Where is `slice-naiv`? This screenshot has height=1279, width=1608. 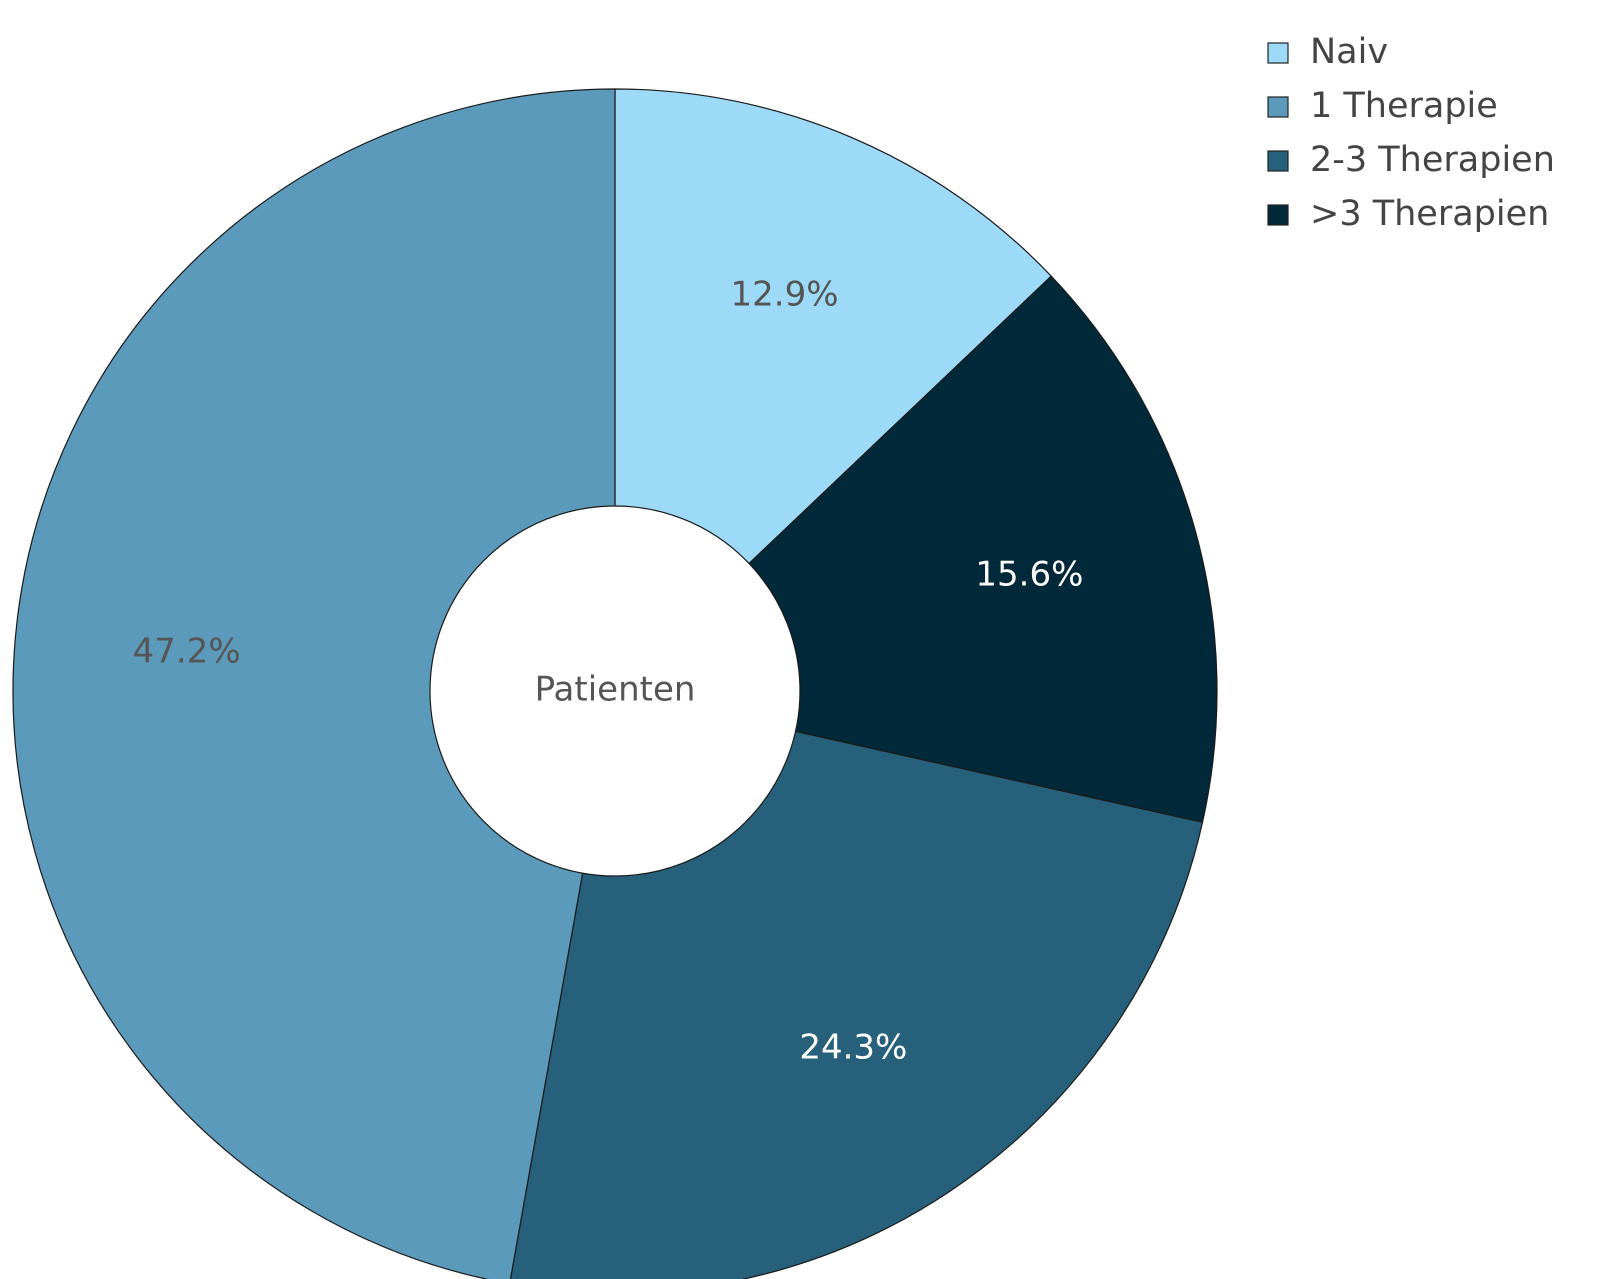 slice-naiv is located at coordinates (833, 390).